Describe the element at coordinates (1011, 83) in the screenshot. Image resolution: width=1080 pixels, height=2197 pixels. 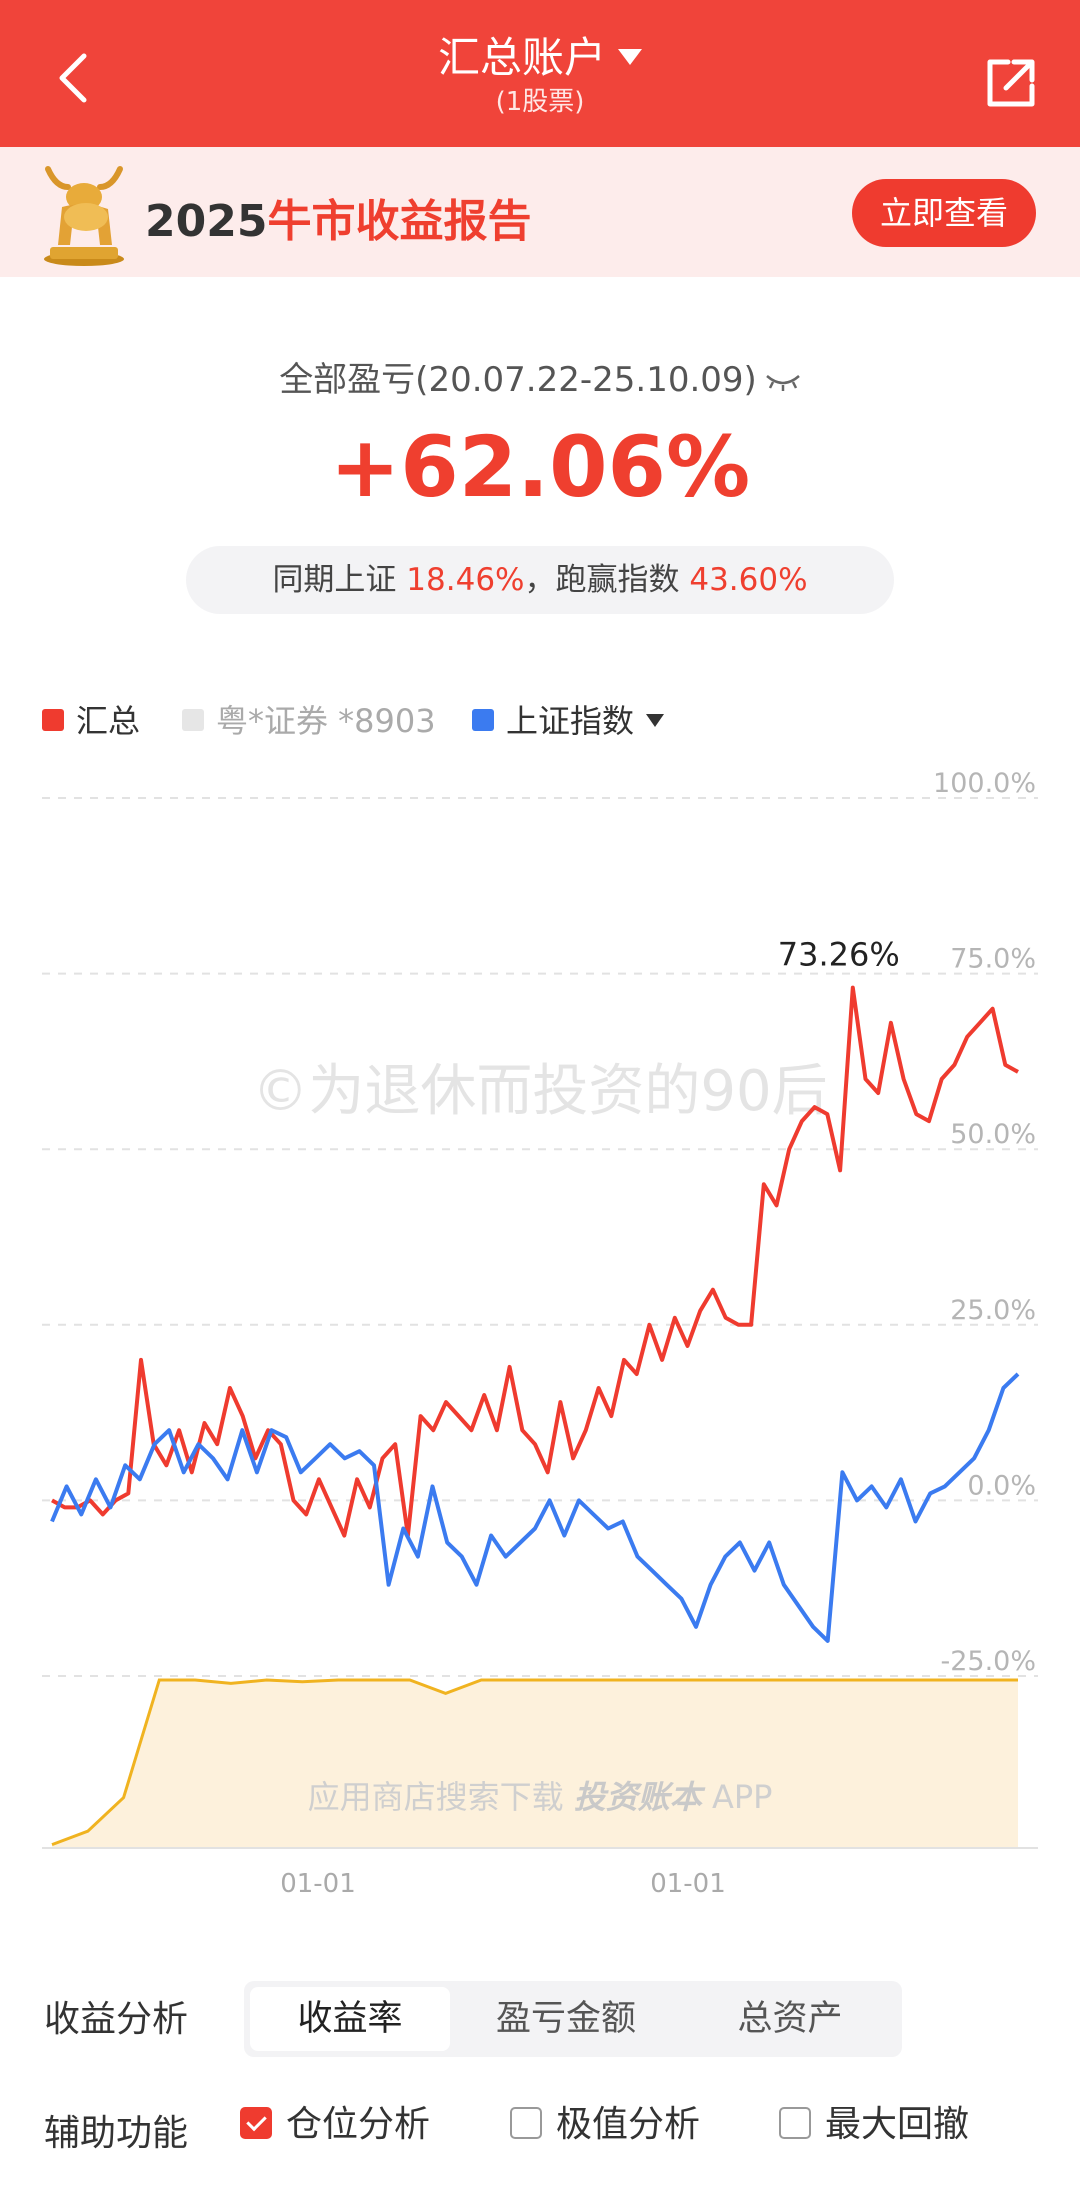
I see `share-icon` at that location.